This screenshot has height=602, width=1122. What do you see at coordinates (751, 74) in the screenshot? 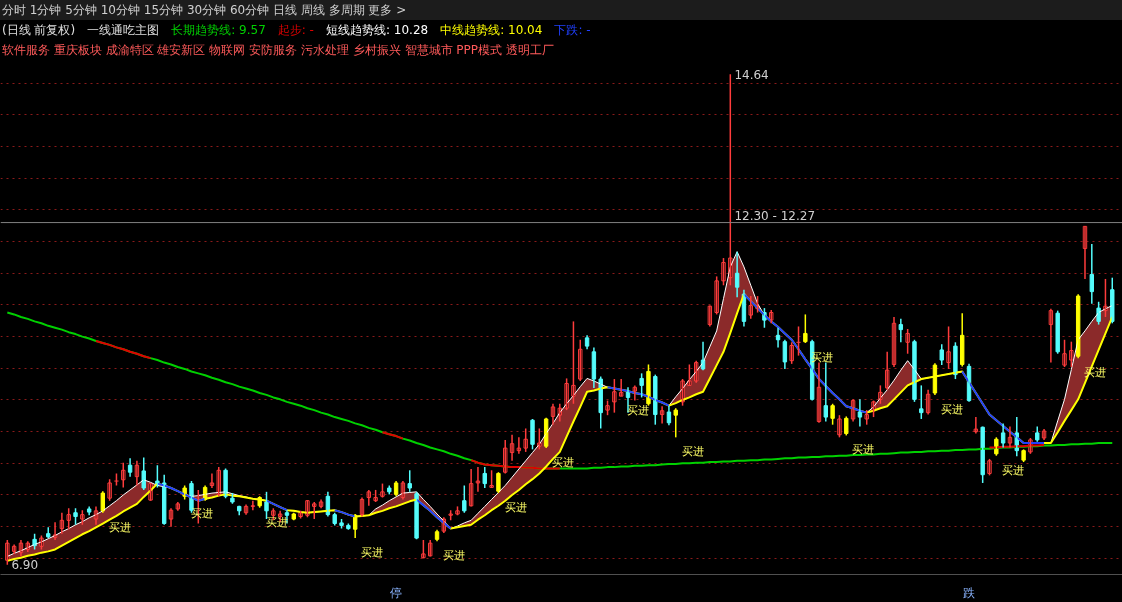
I see `annotation: 14.64` at bounding box center [751, 74].